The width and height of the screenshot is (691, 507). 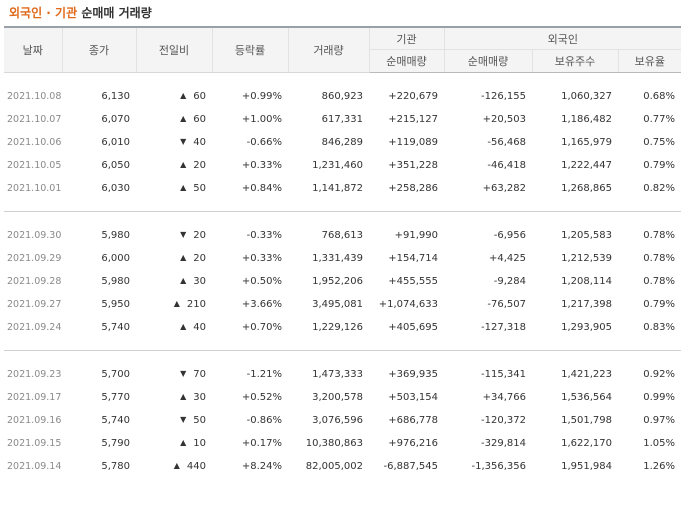 I want to click on change-cell: ▼ 70, so click(x=174, y=374).